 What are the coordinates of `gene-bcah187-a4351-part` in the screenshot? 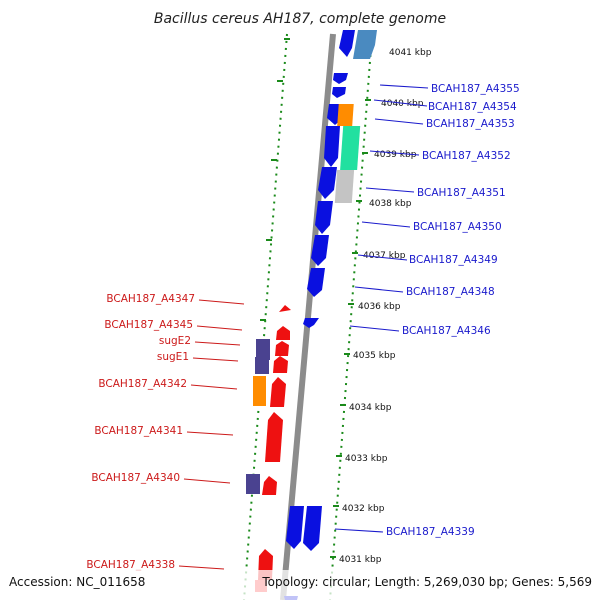 It's located at (327, 183).